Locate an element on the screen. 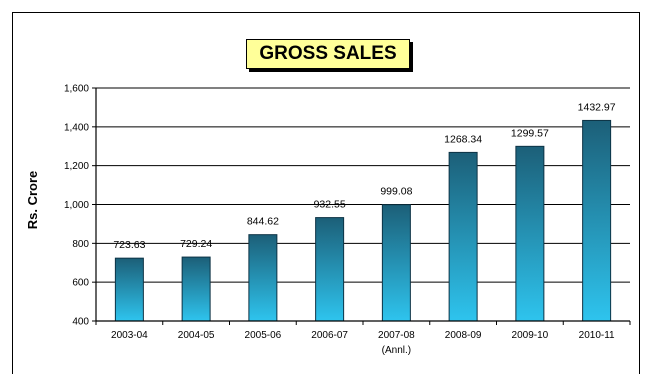 The height and width of the screenshot is (374, 645). chart-title: GROSS SALES is located at coordinates (328, 54).